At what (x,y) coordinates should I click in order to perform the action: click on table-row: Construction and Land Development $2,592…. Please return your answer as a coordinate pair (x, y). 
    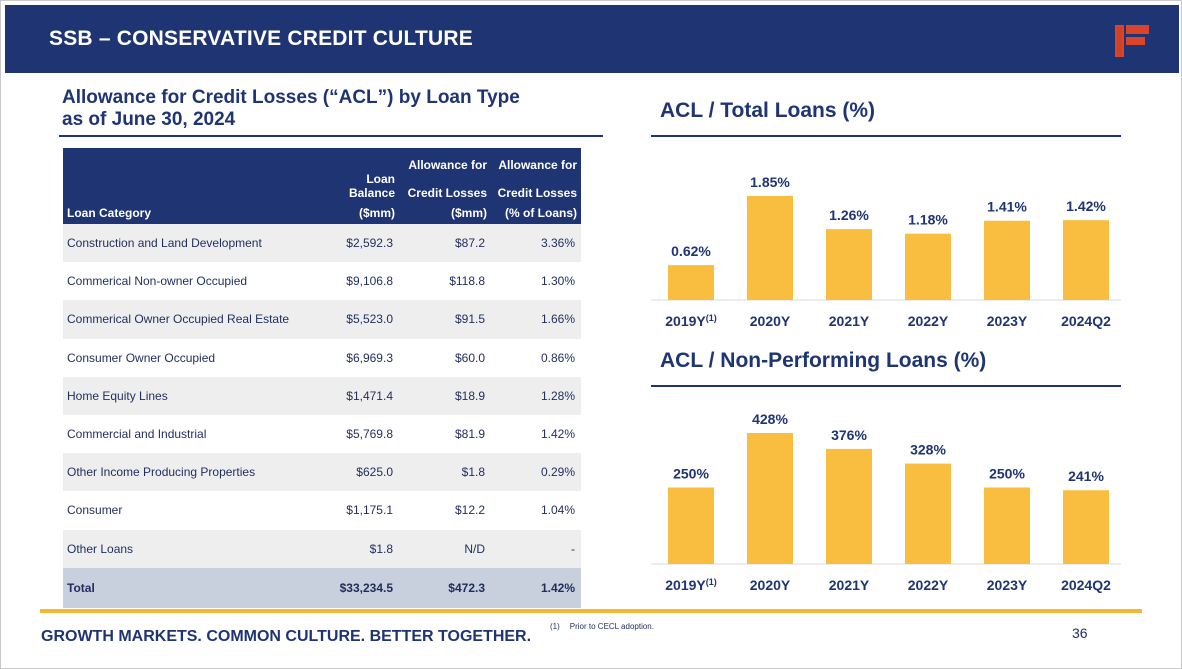
    Looking at the image, I should click on (322, 243).